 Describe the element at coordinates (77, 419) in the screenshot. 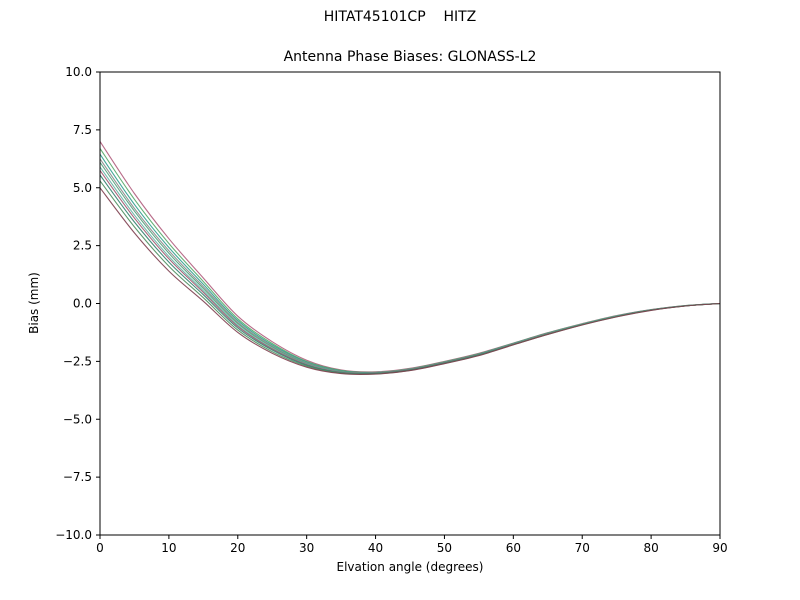

I see `y-tick-label: −5.0` at that location.